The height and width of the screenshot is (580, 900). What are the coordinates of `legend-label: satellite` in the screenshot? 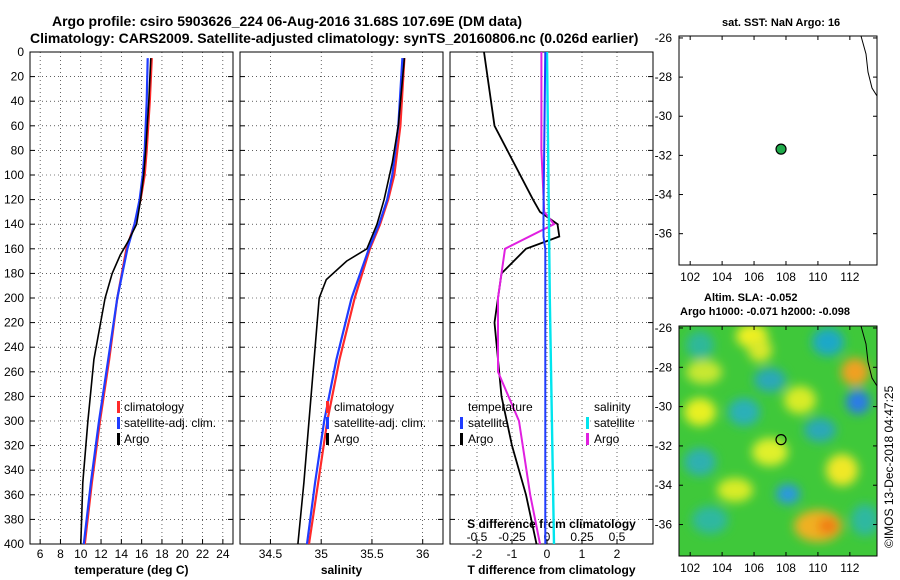 It's located at (614, 423).